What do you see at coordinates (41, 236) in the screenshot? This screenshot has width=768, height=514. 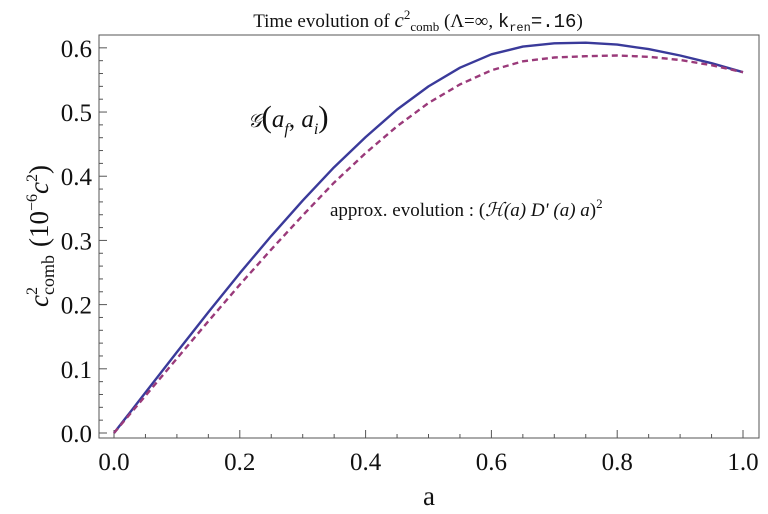 I see `y-axis-label: c2comb(10−6c2)` at bounding box center [41, 236].